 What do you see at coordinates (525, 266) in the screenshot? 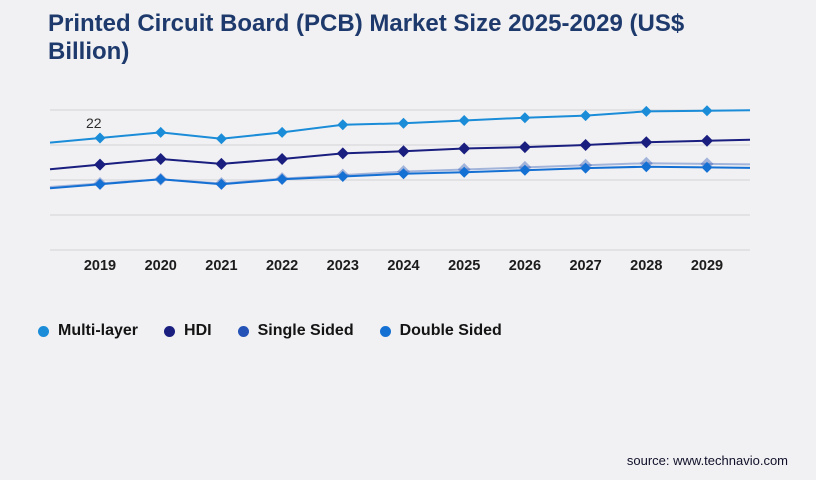
I see `x-axis-label: 2026` at bounding box center [525, 266].